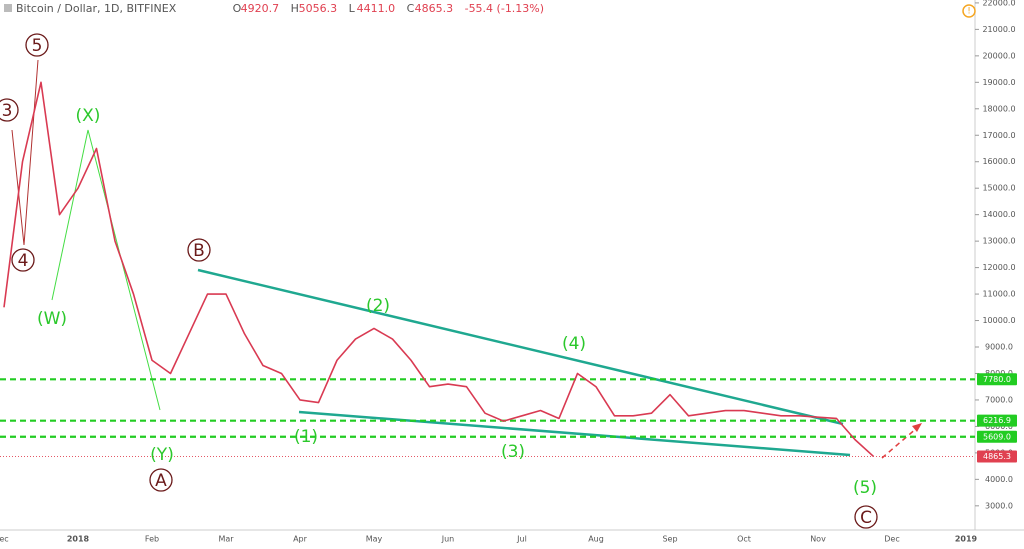 Image resolution: width=1024 pixels, height=549 pixels. I want to click on x-tick-label: Jul, so click(521, 539).